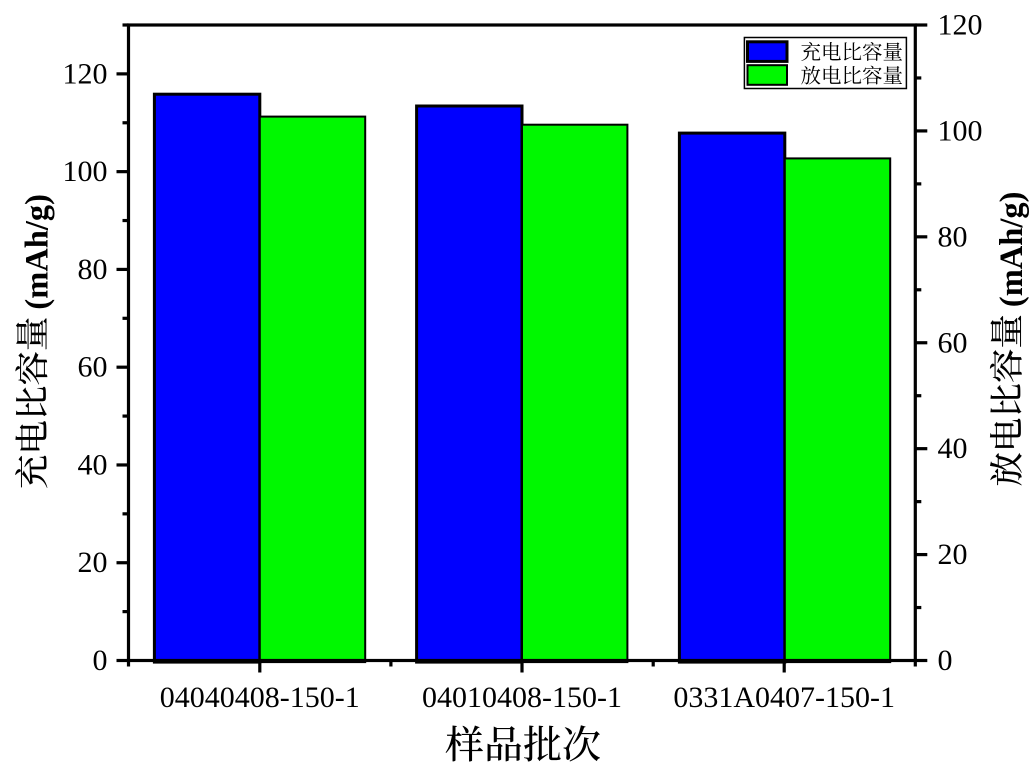 Image resolution: width=1030 pixels, height=771 pixels. What do you see at coordinates (522, 697) in the screenshot?
I see `svg-text: 04010408-150-1` at bounding box center [522, 697].